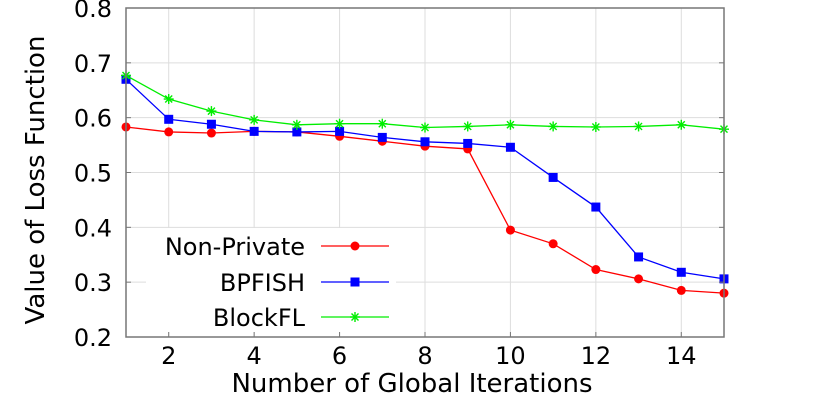 The image size is (830, 400). Describe the element at coordinates (93, 283) in the screenshot. I see `y-tick-label: 0.3` at that location.